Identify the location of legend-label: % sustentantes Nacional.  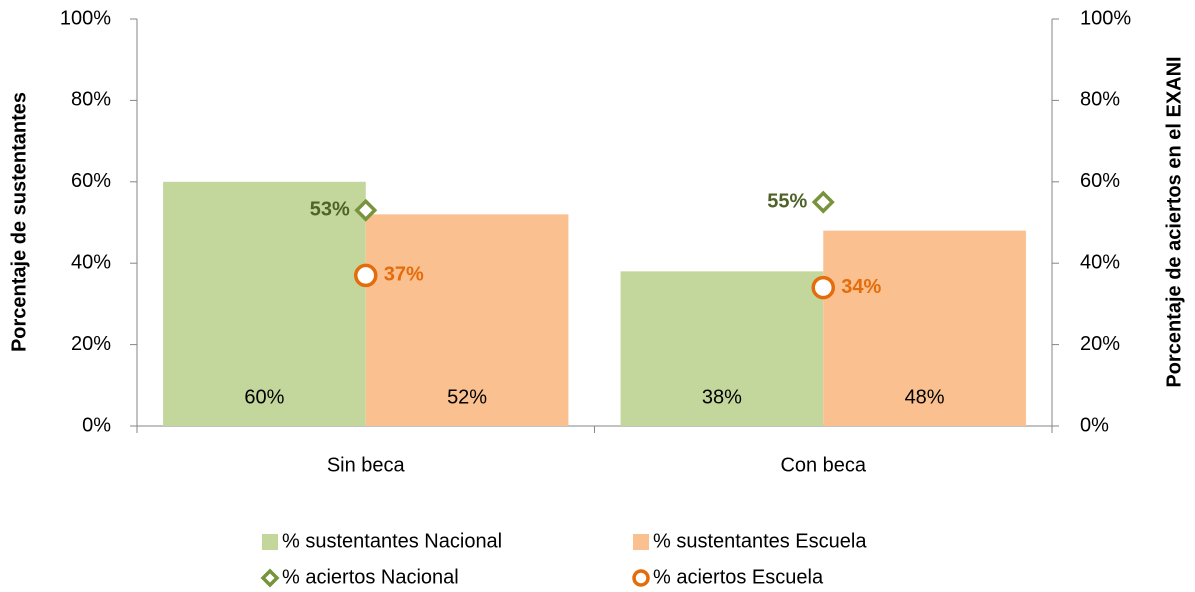
(392, 541).